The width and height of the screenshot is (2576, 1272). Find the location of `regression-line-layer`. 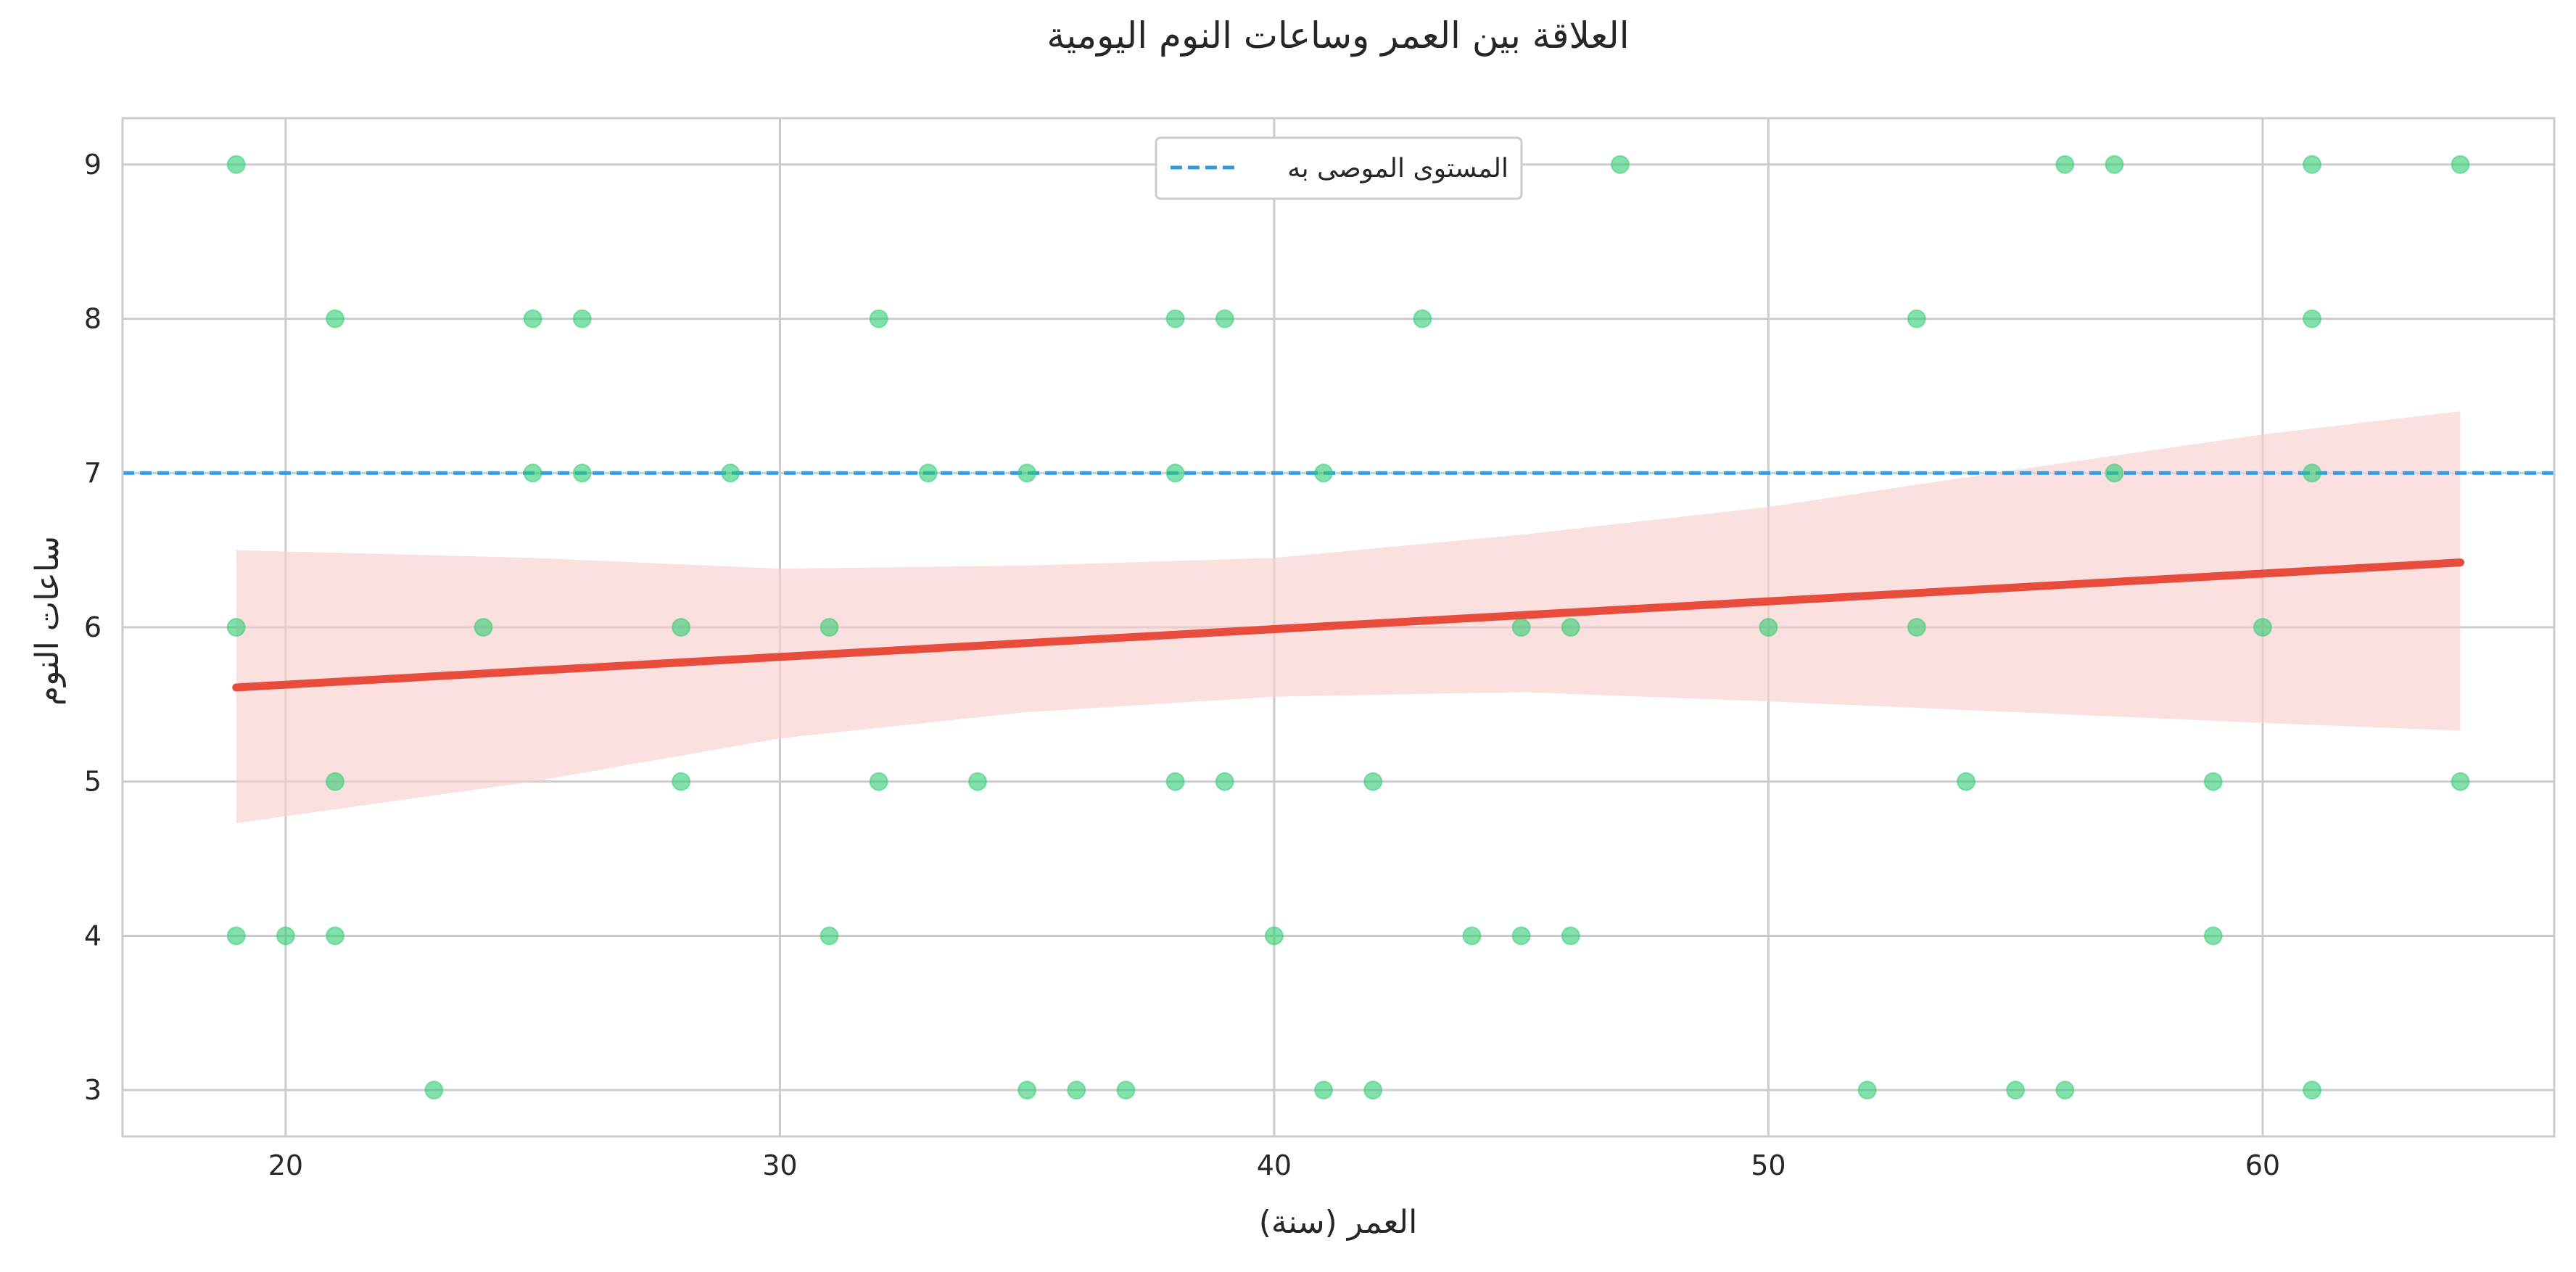

regression-line-layer is located at coordinates (1348, 625).